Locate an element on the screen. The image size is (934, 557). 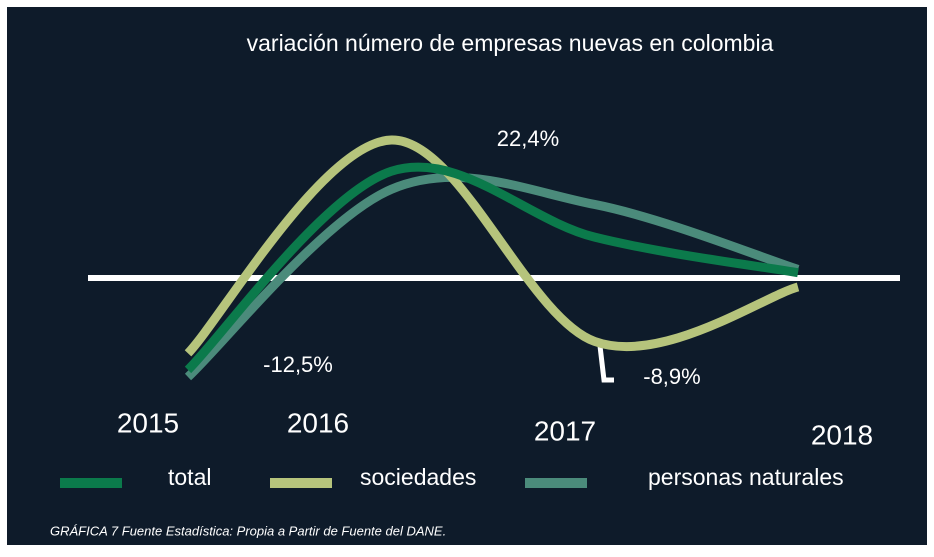
legend-label: total is located at coordinates (189, 477).